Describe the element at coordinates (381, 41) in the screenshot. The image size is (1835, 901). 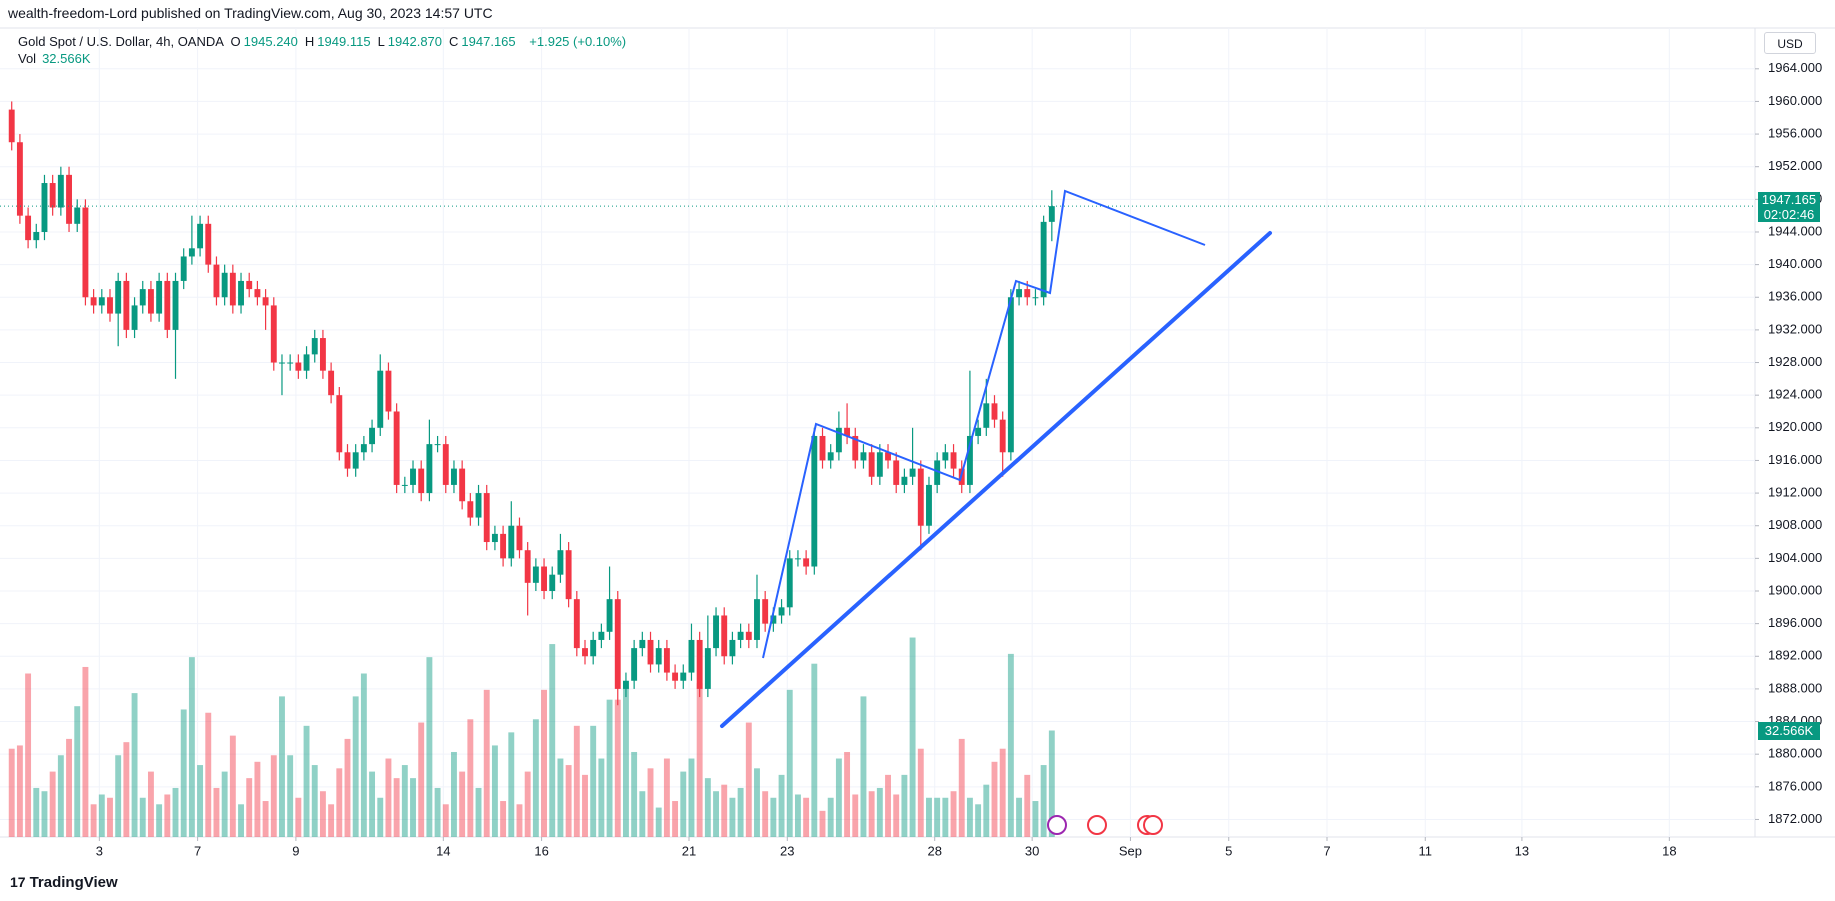
I see `ohlc-key: L` at that location.